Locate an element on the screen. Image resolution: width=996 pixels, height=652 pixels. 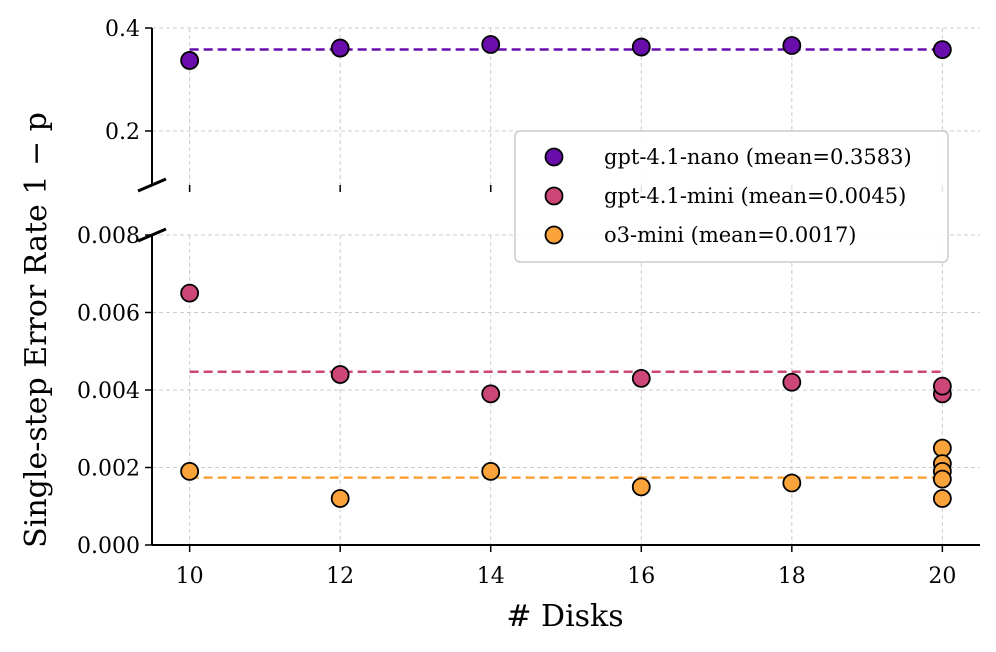
y-tick-label-lower: 0.000 is located at coordinates (108, 546).